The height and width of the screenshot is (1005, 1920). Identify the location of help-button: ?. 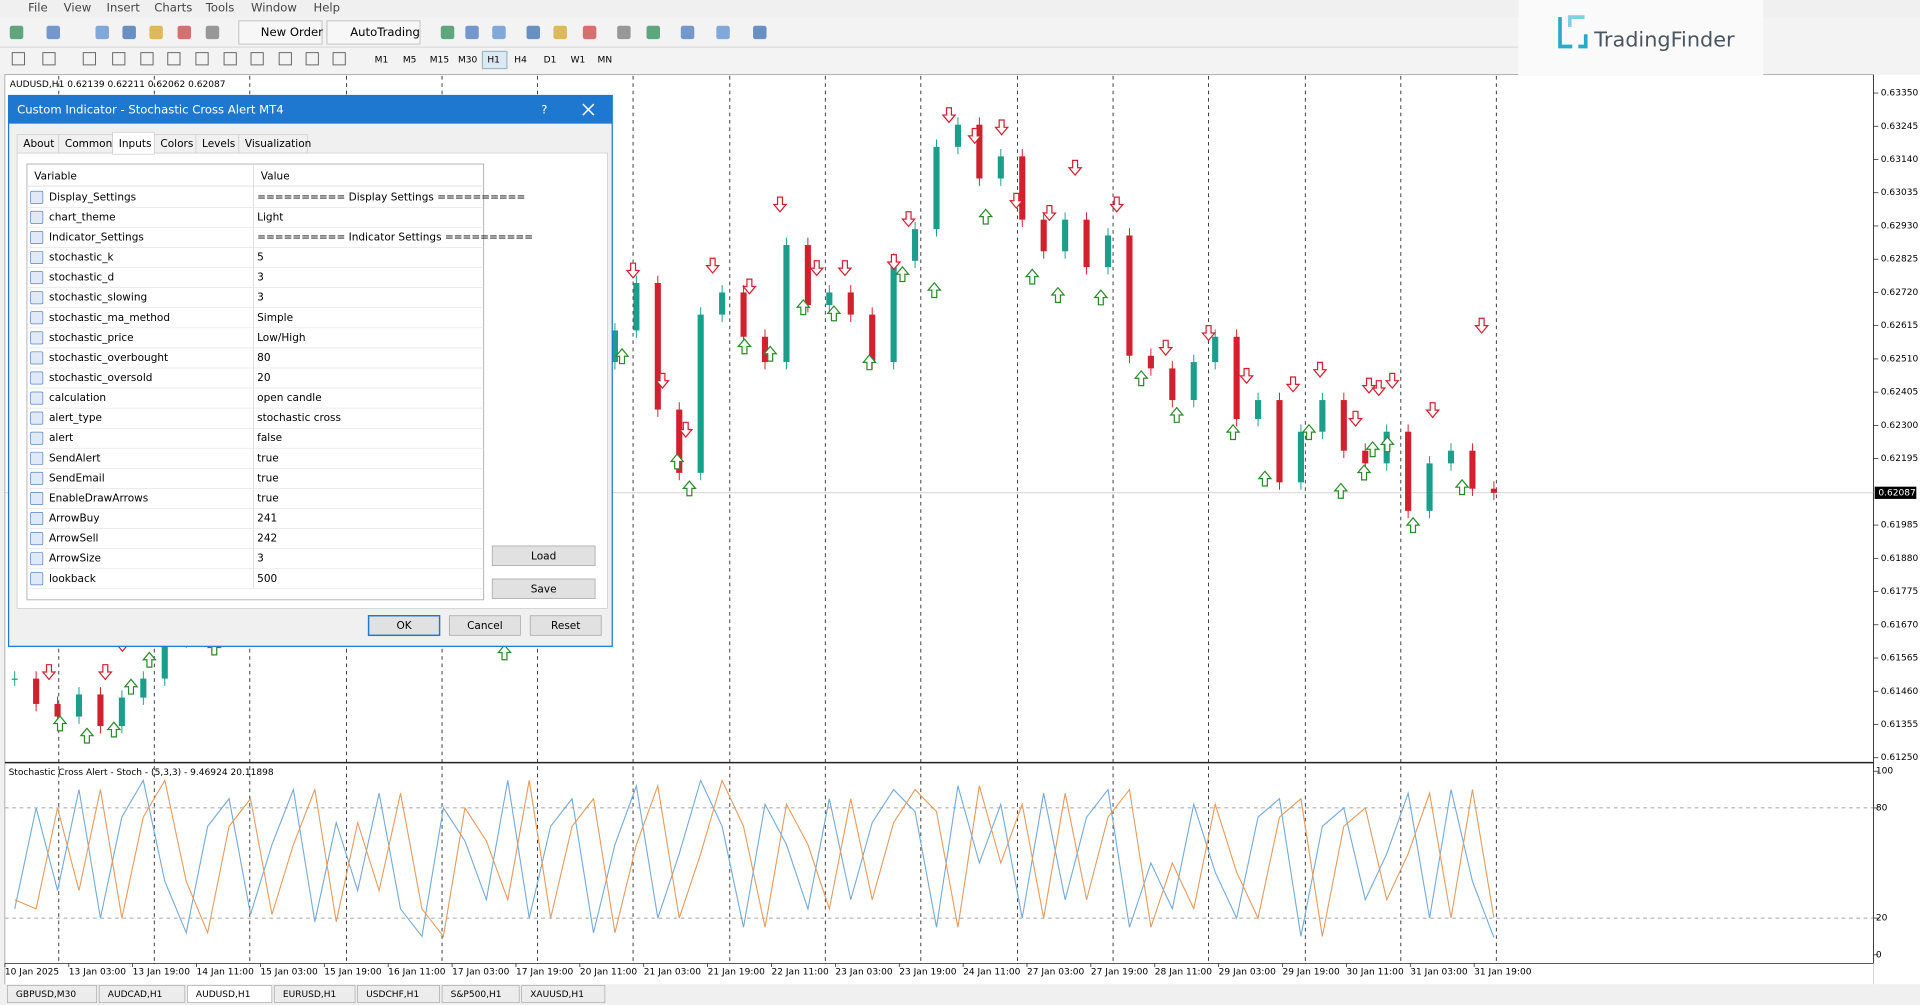
(544, 110).